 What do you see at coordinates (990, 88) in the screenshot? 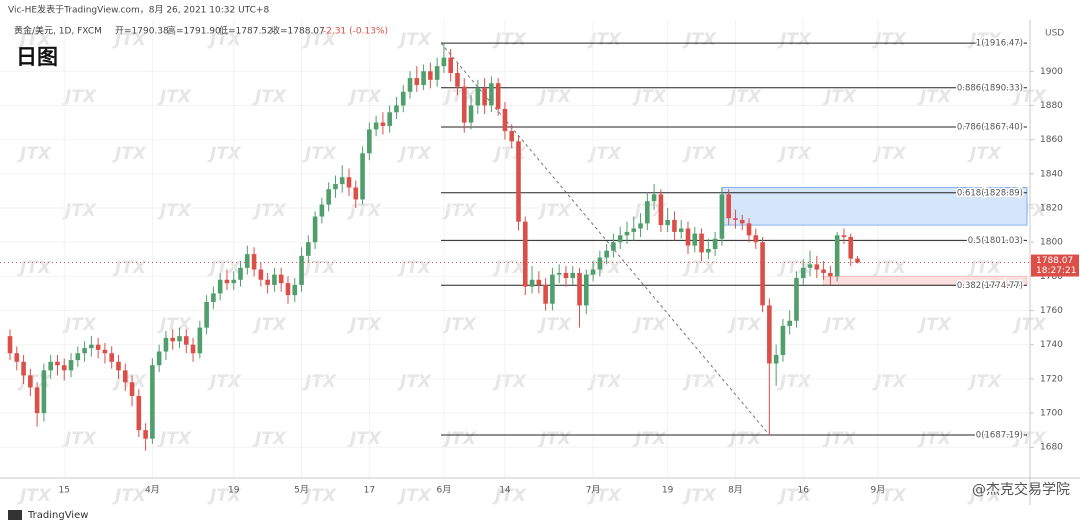
I see `fib-label: 0.886(1890.33)` at bounding box center [990, 88].